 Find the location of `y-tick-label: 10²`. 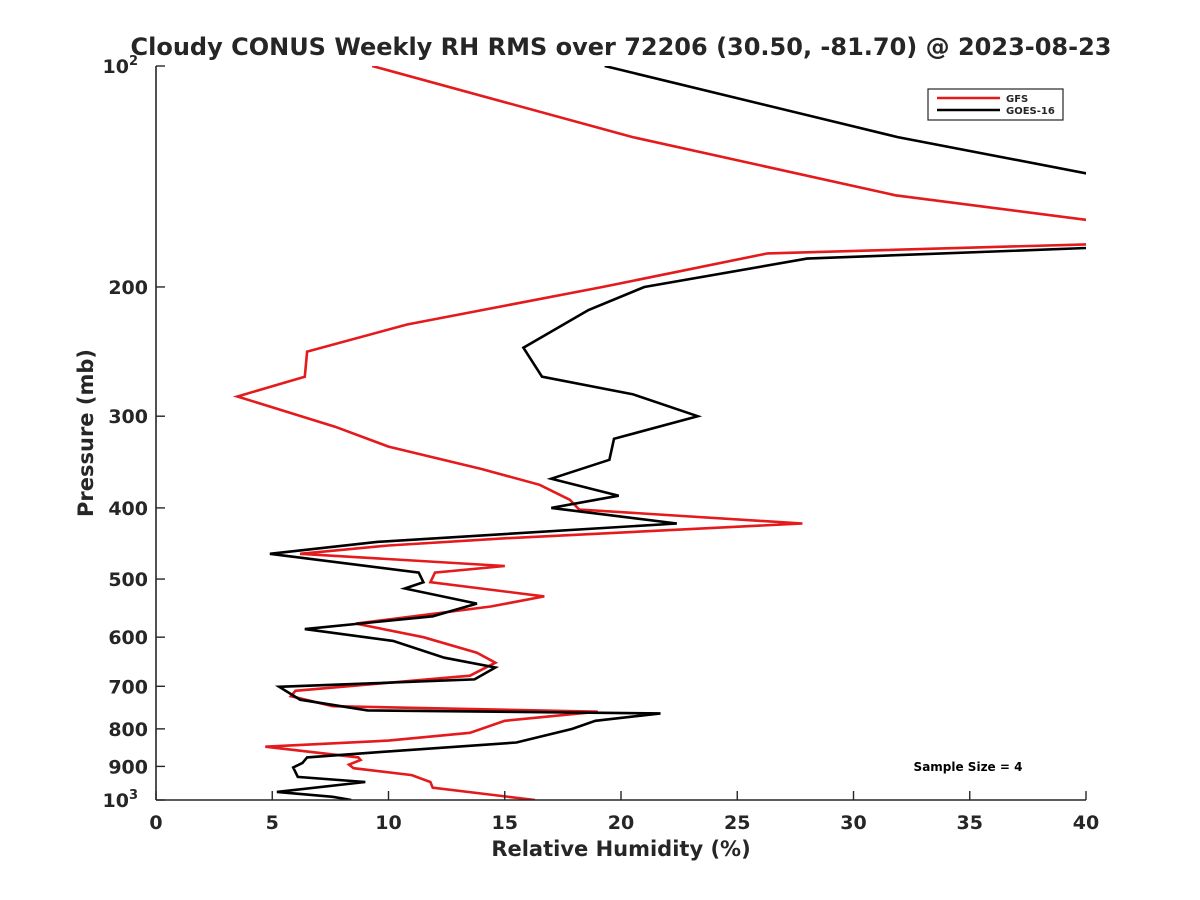

y-tick-label: 10² is located at coordinates (121, 66).